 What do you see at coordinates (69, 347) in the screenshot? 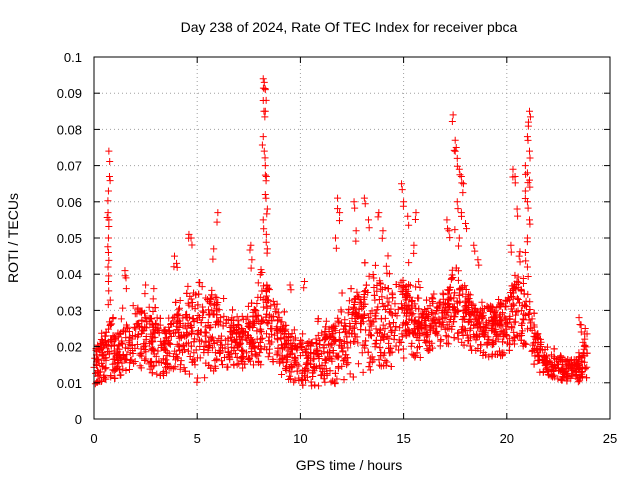
I see `y-tick-label: 0.02` at bounding box center [69, 347].